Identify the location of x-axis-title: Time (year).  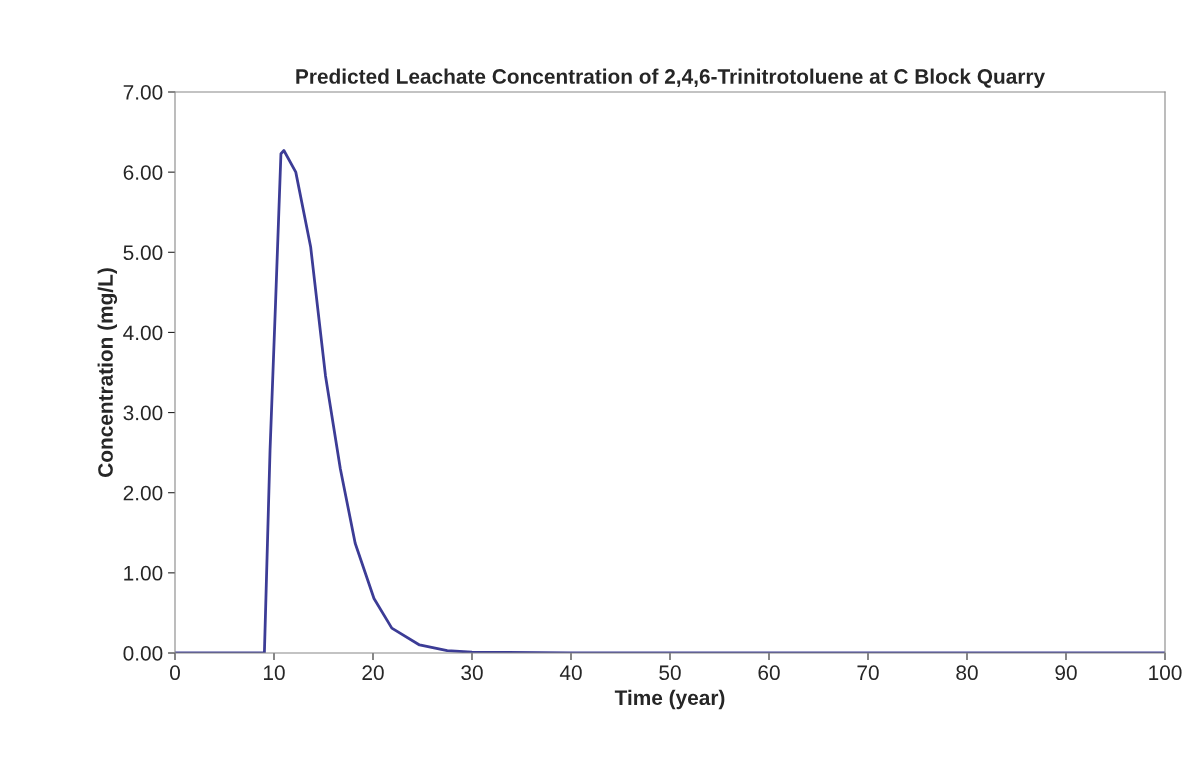
(669, 699).